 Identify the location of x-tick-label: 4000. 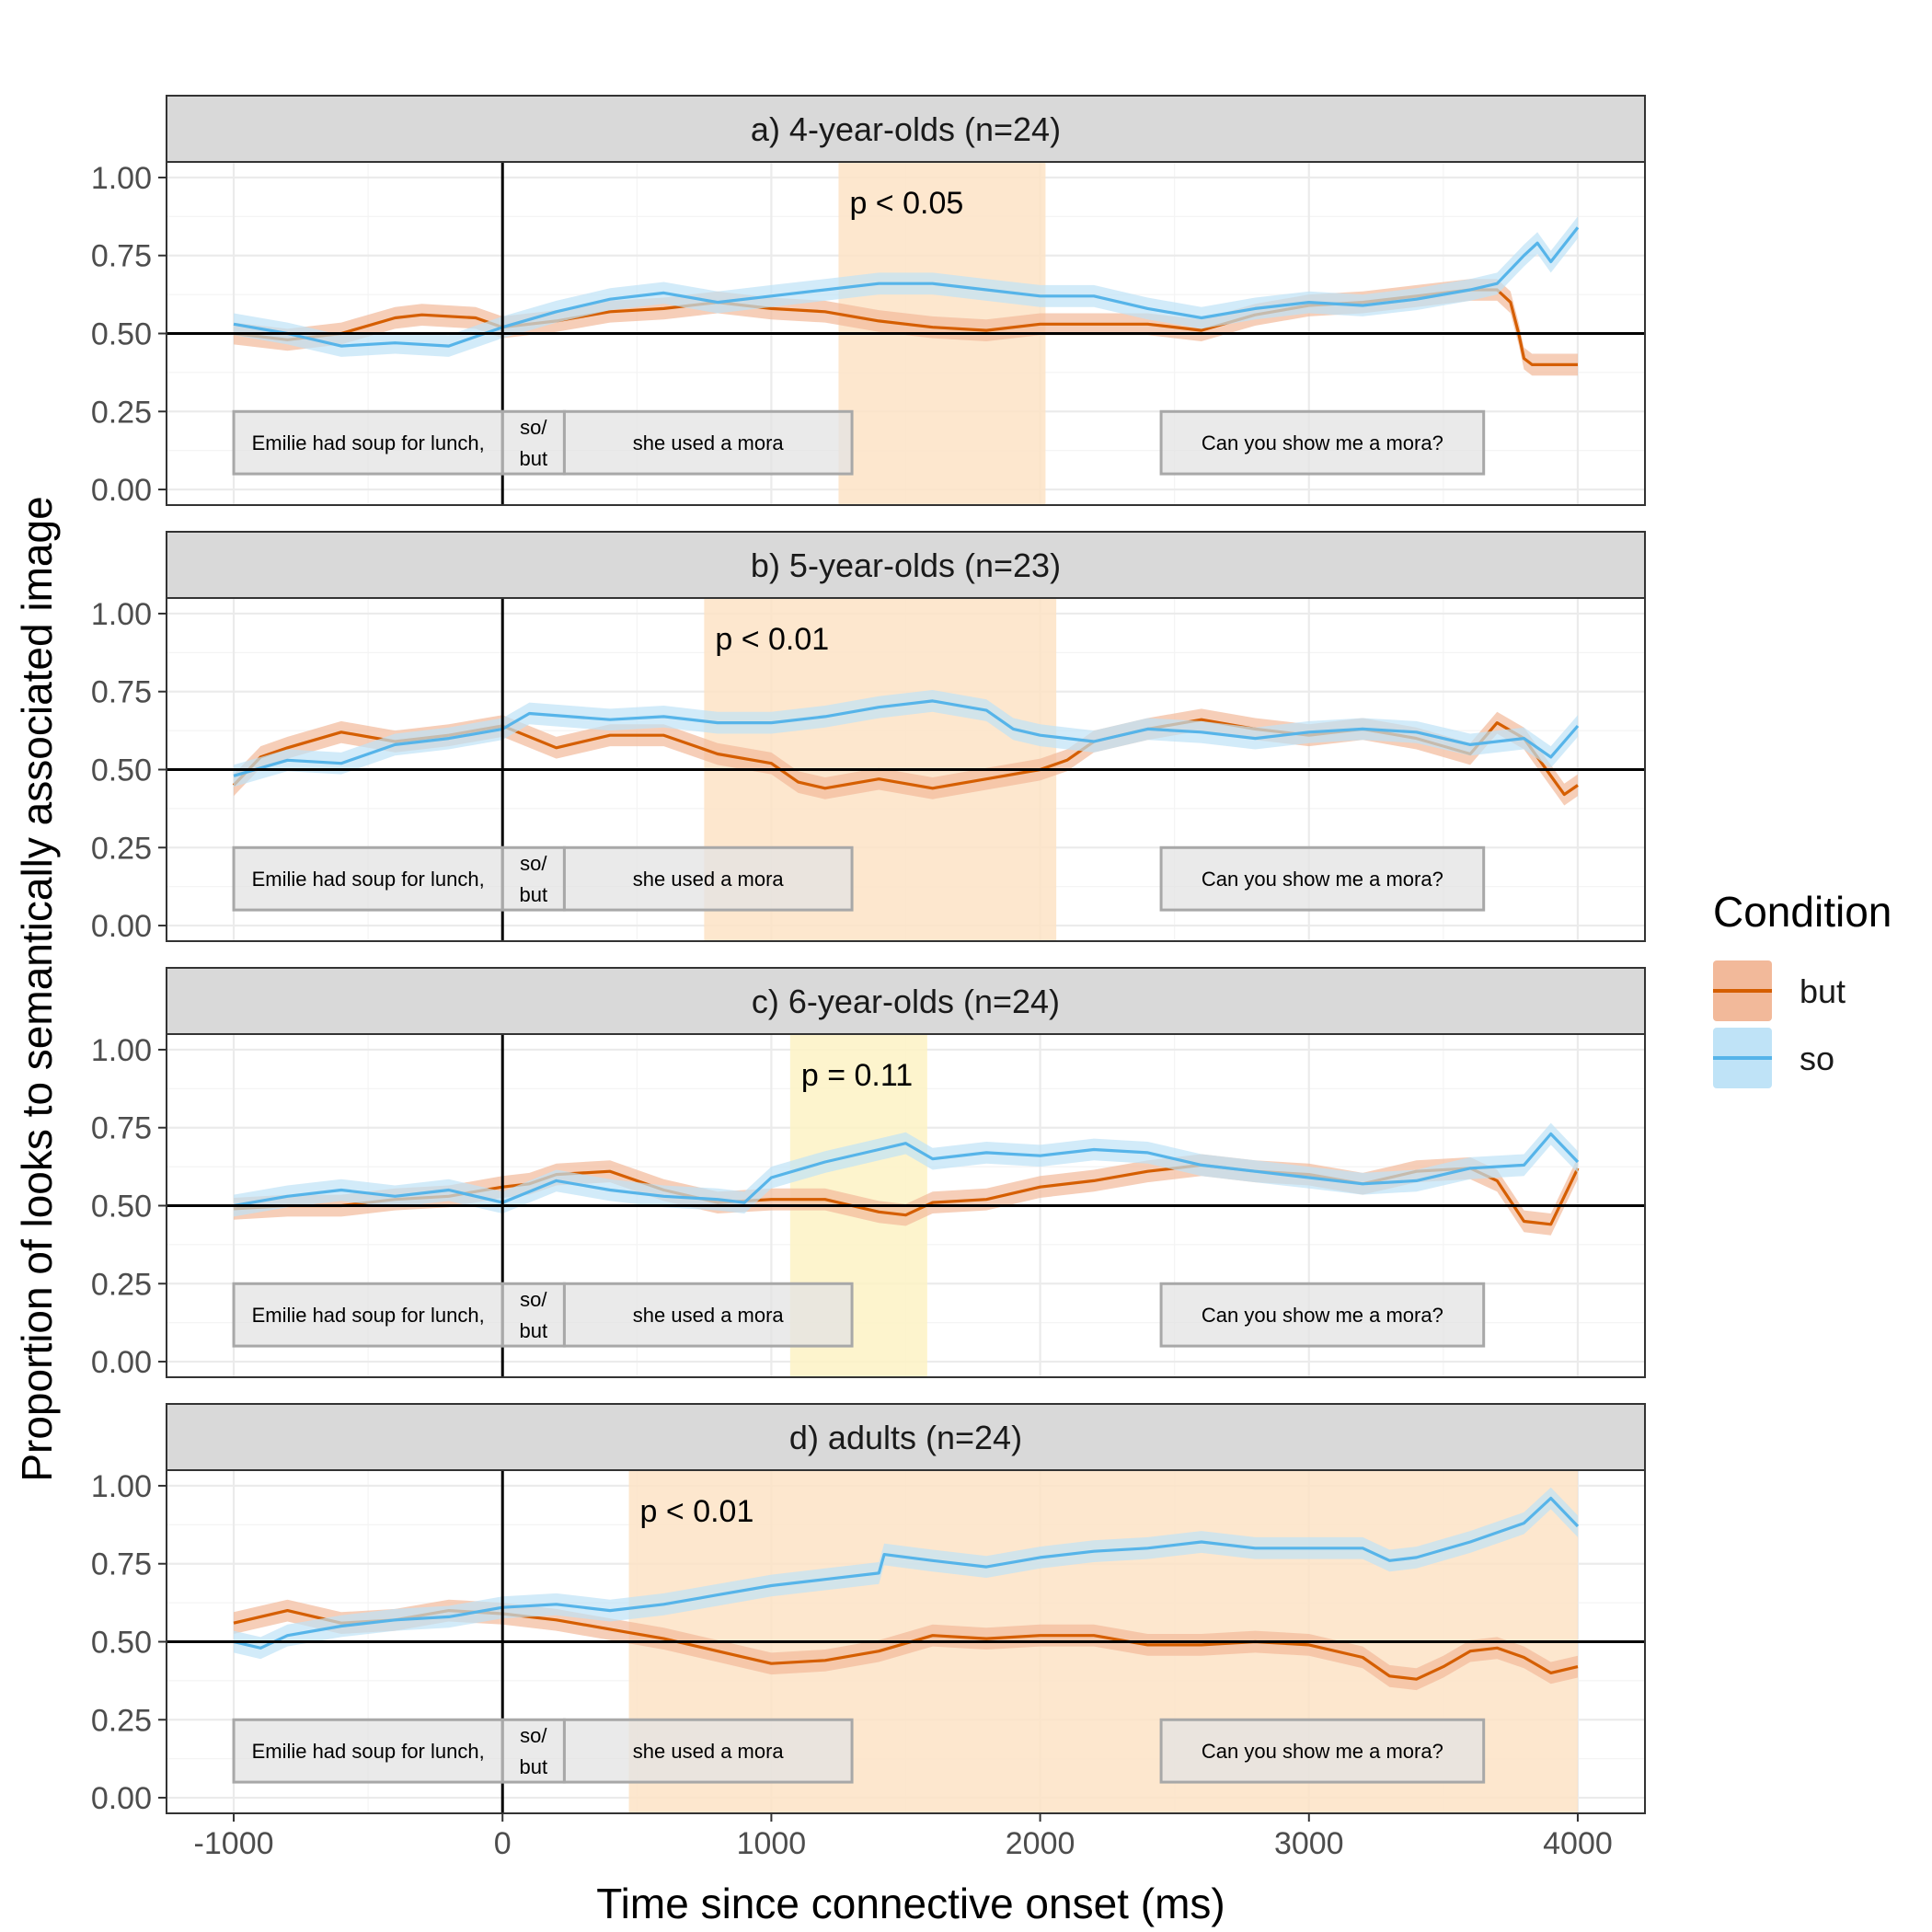
(1578, 1843).